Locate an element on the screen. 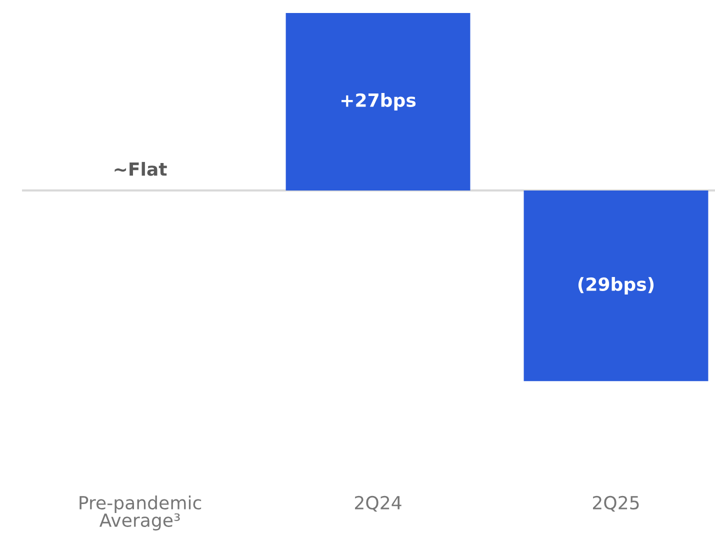  data-label: +27bps is located at coordinates (379, 101).